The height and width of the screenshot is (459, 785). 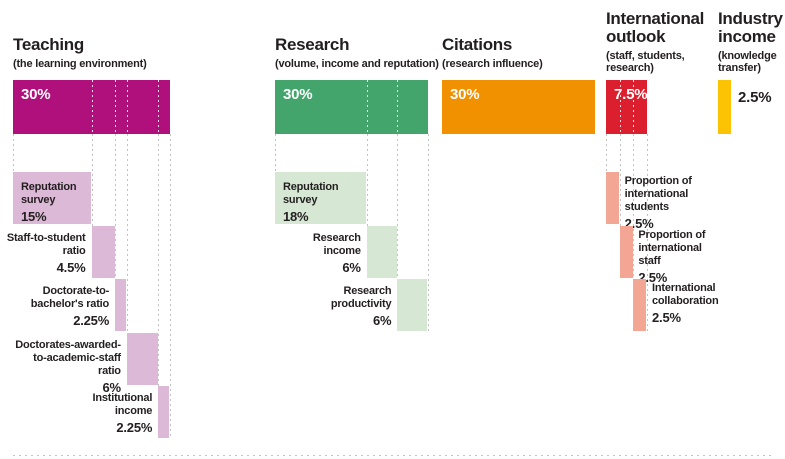 What do you see at coordinates (631, 94) in the screenshot?
I see `weight-percentage: 7.5%` at bounding box center [631, 94].